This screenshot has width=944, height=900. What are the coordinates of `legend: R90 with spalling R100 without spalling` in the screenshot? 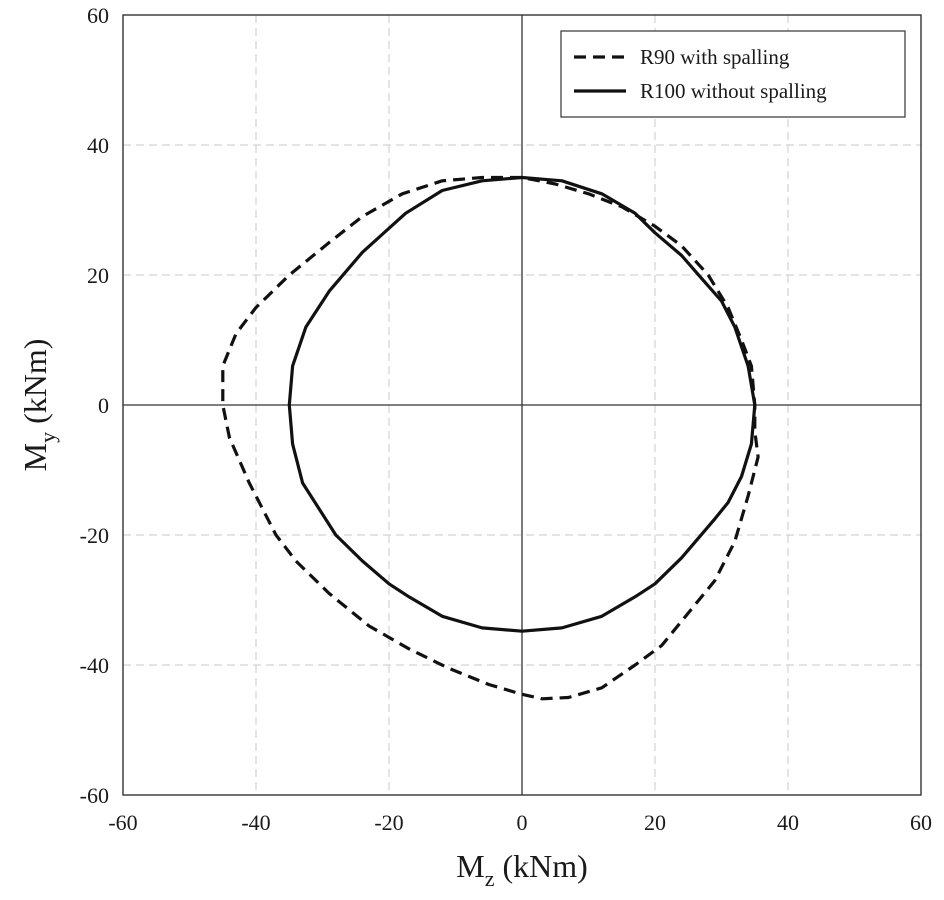 It's located at (733, 74).